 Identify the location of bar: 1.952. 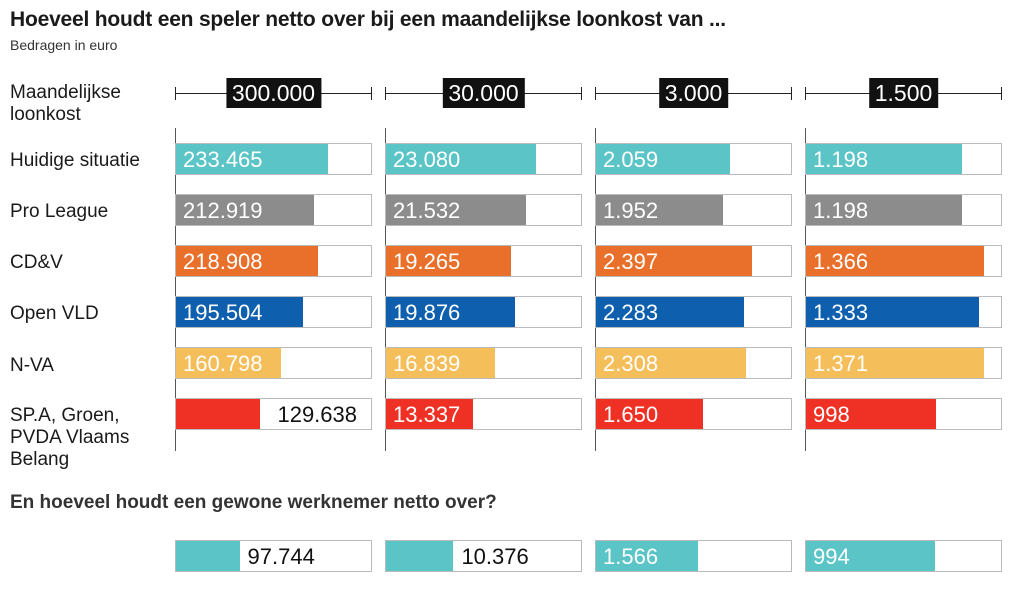
(693, 210).